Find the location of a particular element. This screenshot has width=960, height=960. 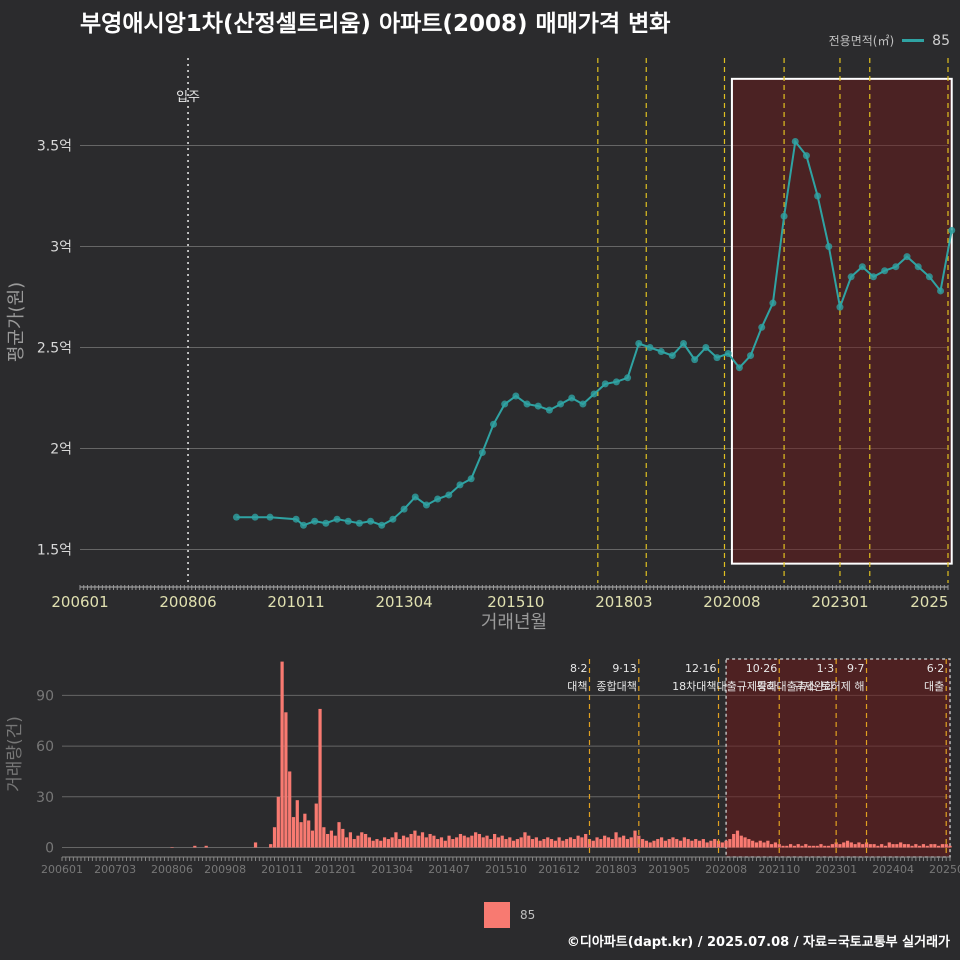

price-x-tick-label: 201304 is located at coordinates (403, 602).